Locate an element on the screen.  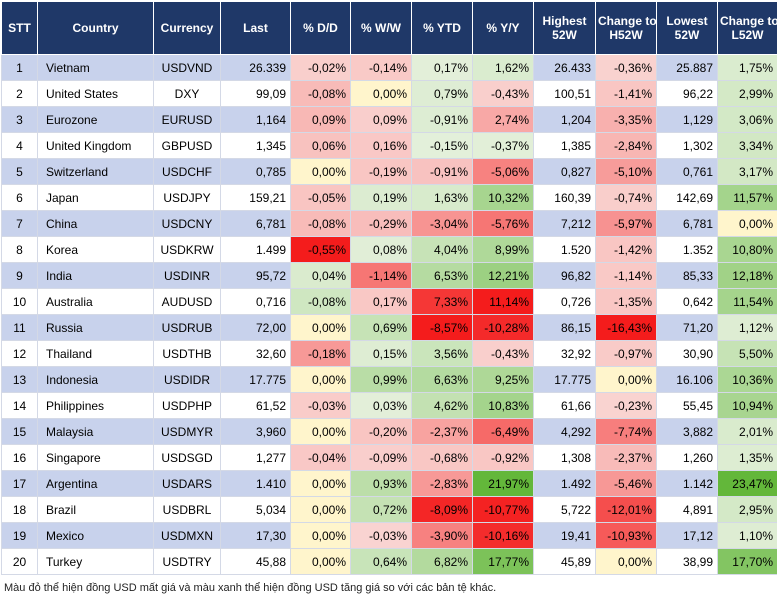
chg-low-cell: 1,75% is located at coordinates (747, 67).